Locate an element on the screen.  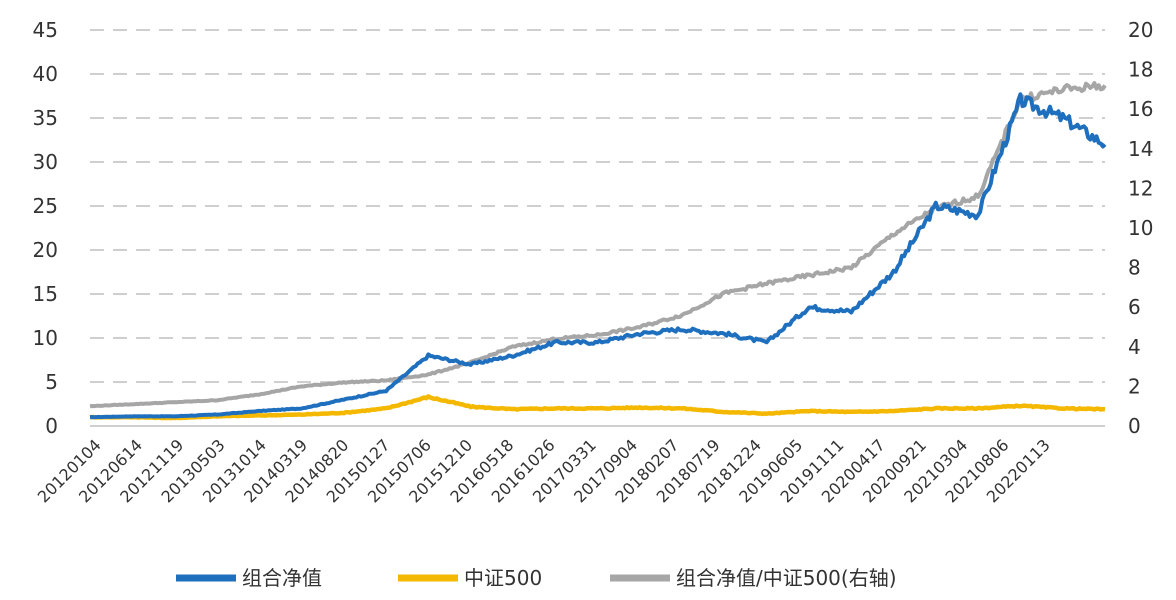
y-right-tick-label: 0 is located at coordinates (1134, 426).